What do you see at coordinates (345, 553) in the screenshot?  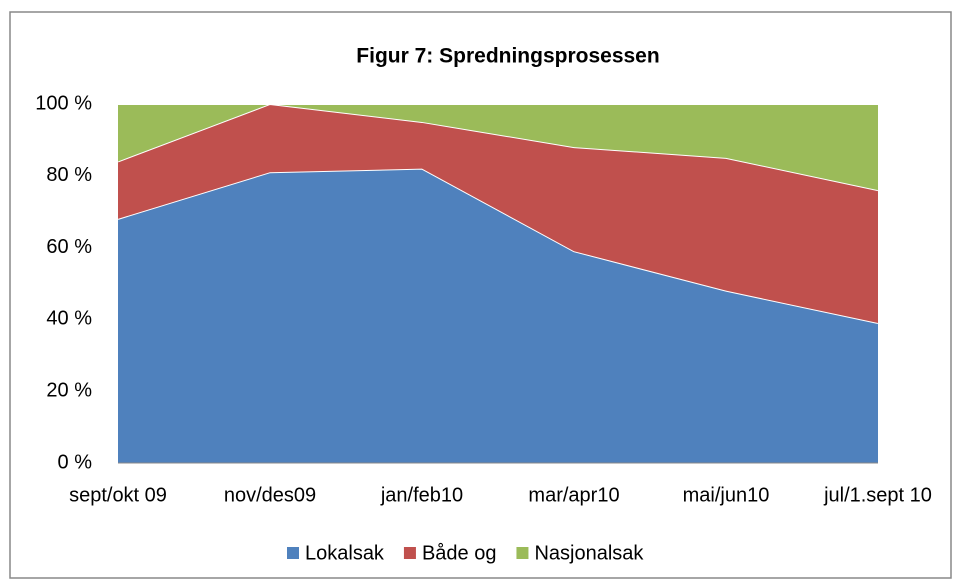 I see `legend-label: Lokalsak` at bounding box center [345, 553].